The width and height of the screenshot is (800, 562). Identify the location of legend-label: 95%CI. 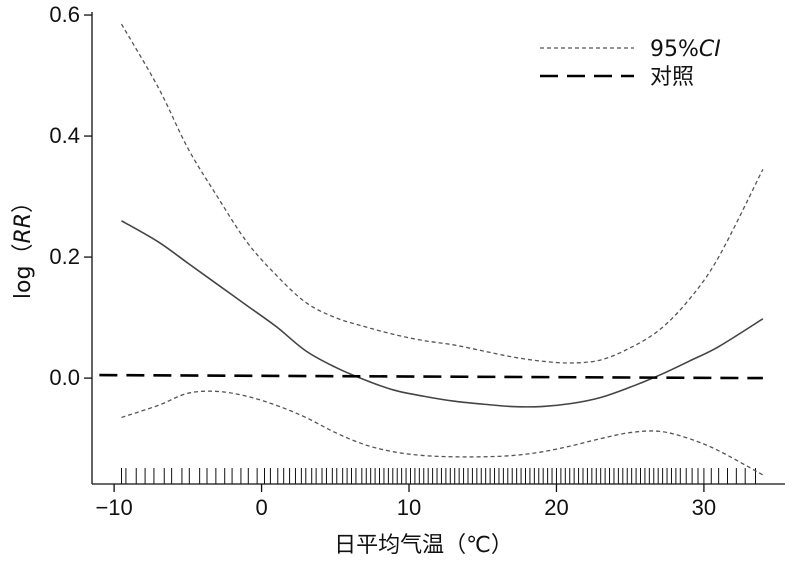
(685, 49).